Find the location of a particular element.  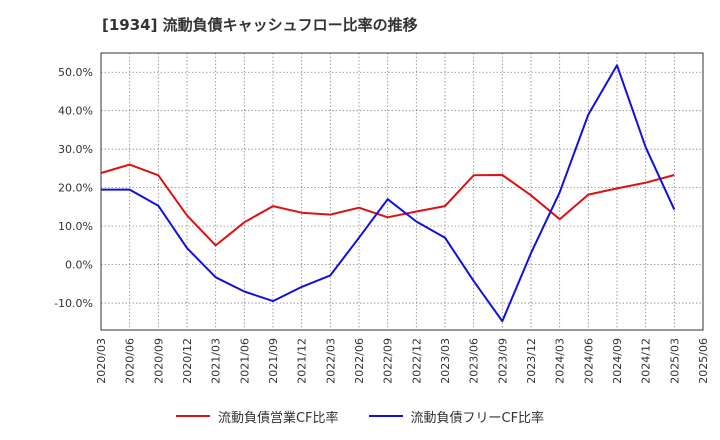

x-tick-label: 2022/09 is located at coordinates (388, 361).